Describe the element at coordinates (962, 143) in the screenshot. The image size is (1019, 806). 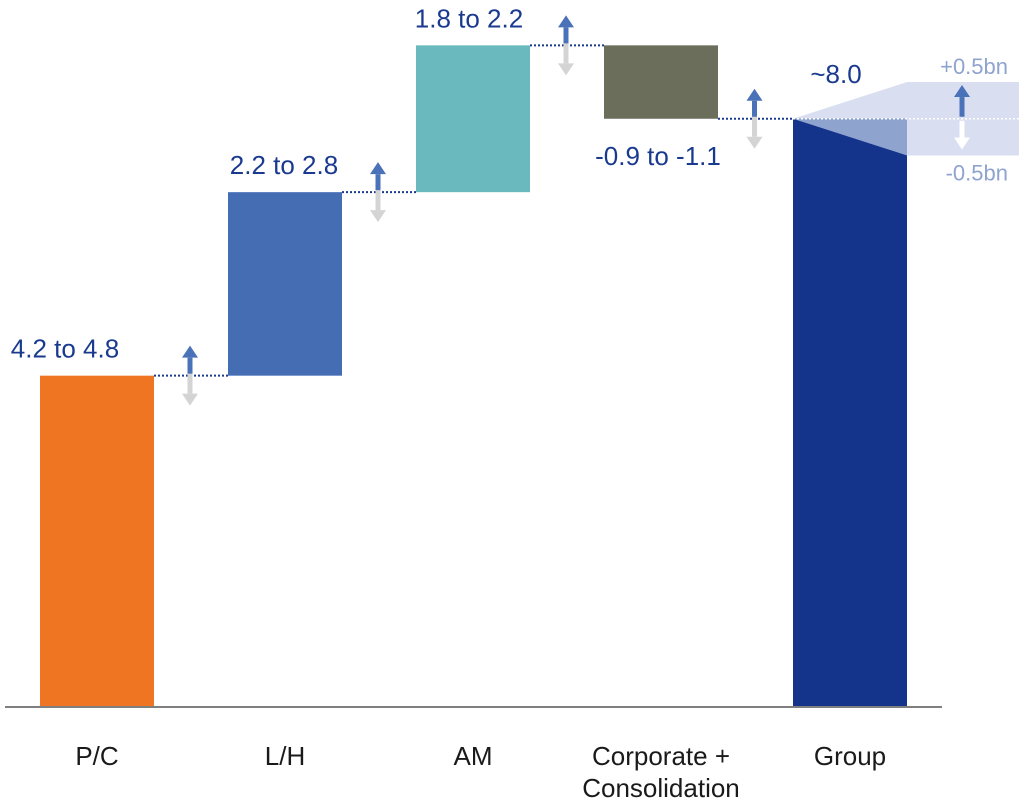
I see `total-down-arrow-head` at that location.